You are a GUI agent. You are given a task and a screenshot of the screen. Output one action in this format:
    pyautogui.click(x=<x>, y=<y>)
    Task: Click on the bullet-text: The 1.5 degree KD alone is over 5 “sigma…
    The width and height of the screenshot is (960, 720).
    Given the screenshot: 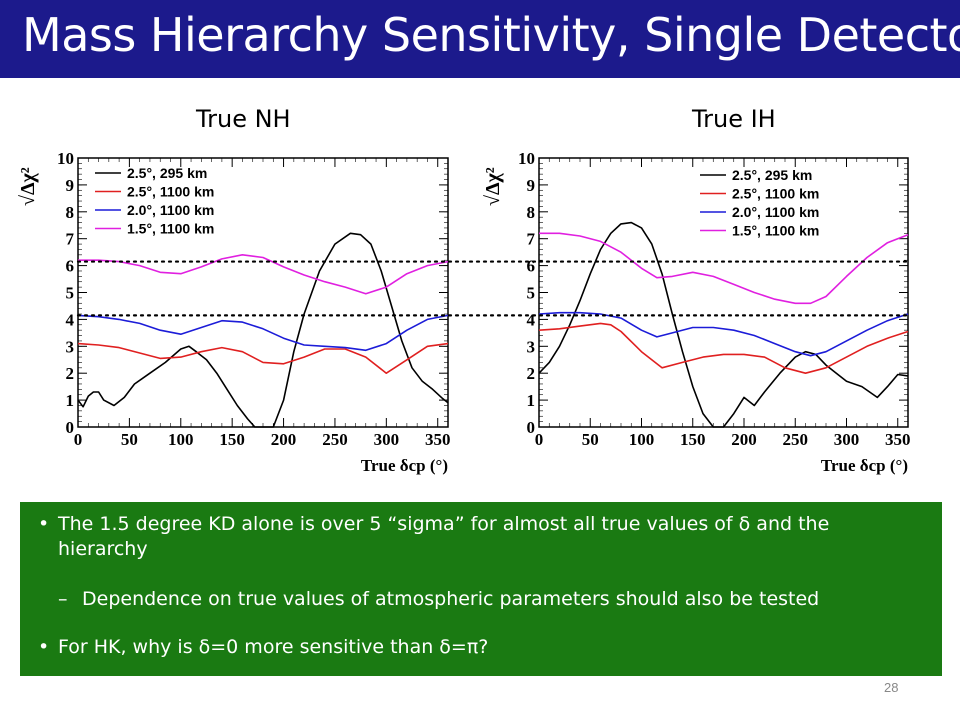 What is the action you would take?
    pyautogui.click(x=444, y=536)
    